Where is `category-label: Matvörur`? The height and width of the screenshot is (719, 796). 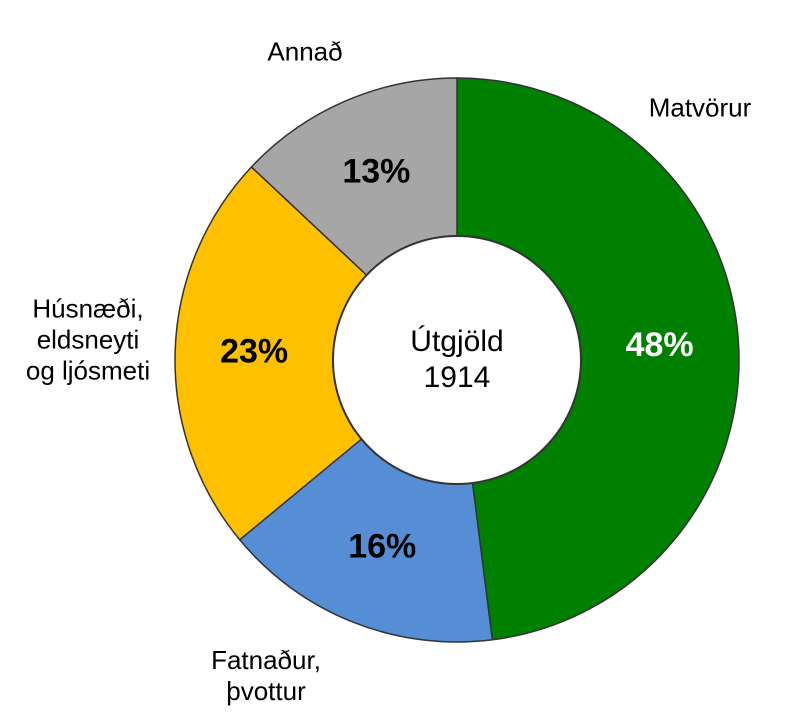 category-label: Matvörur is located at coordinates (700, 107).